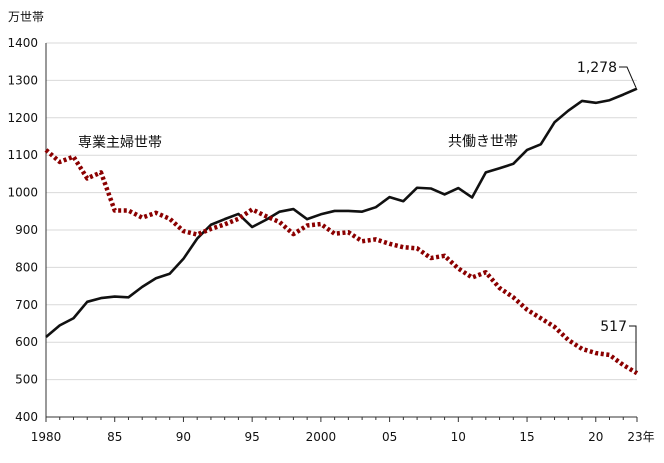 The width and height of the screenshot is (664, 463). What do you see at coordinates (26, 230) in the screenshot?
I see `y-tick-label-900: 900` at bounding box center [26, 230].